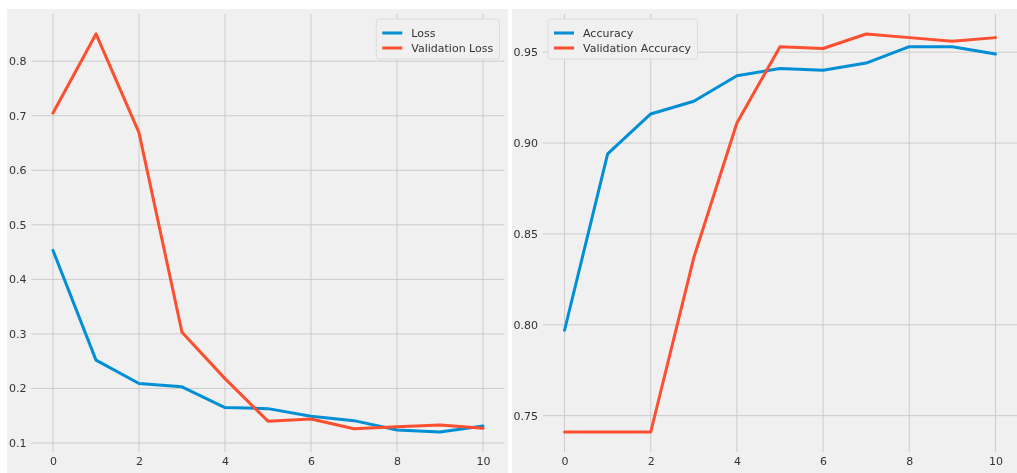 This screenshot has height=473, width=1017. What do you see at coordinates (18, 62) in the screenshot?
I see `y-tick-label: 0.8` at bounding box center [18, 62].